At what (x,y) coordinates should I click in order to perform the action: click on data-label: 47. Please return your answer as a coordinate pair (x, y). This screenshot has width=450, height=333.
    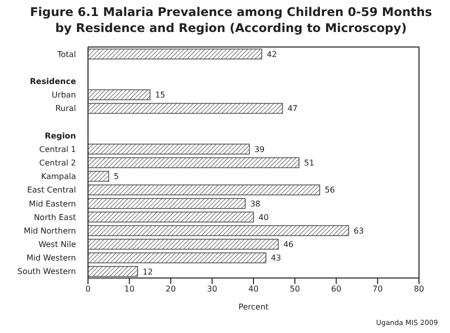
    Looking at the image, I should click on (292, 109).